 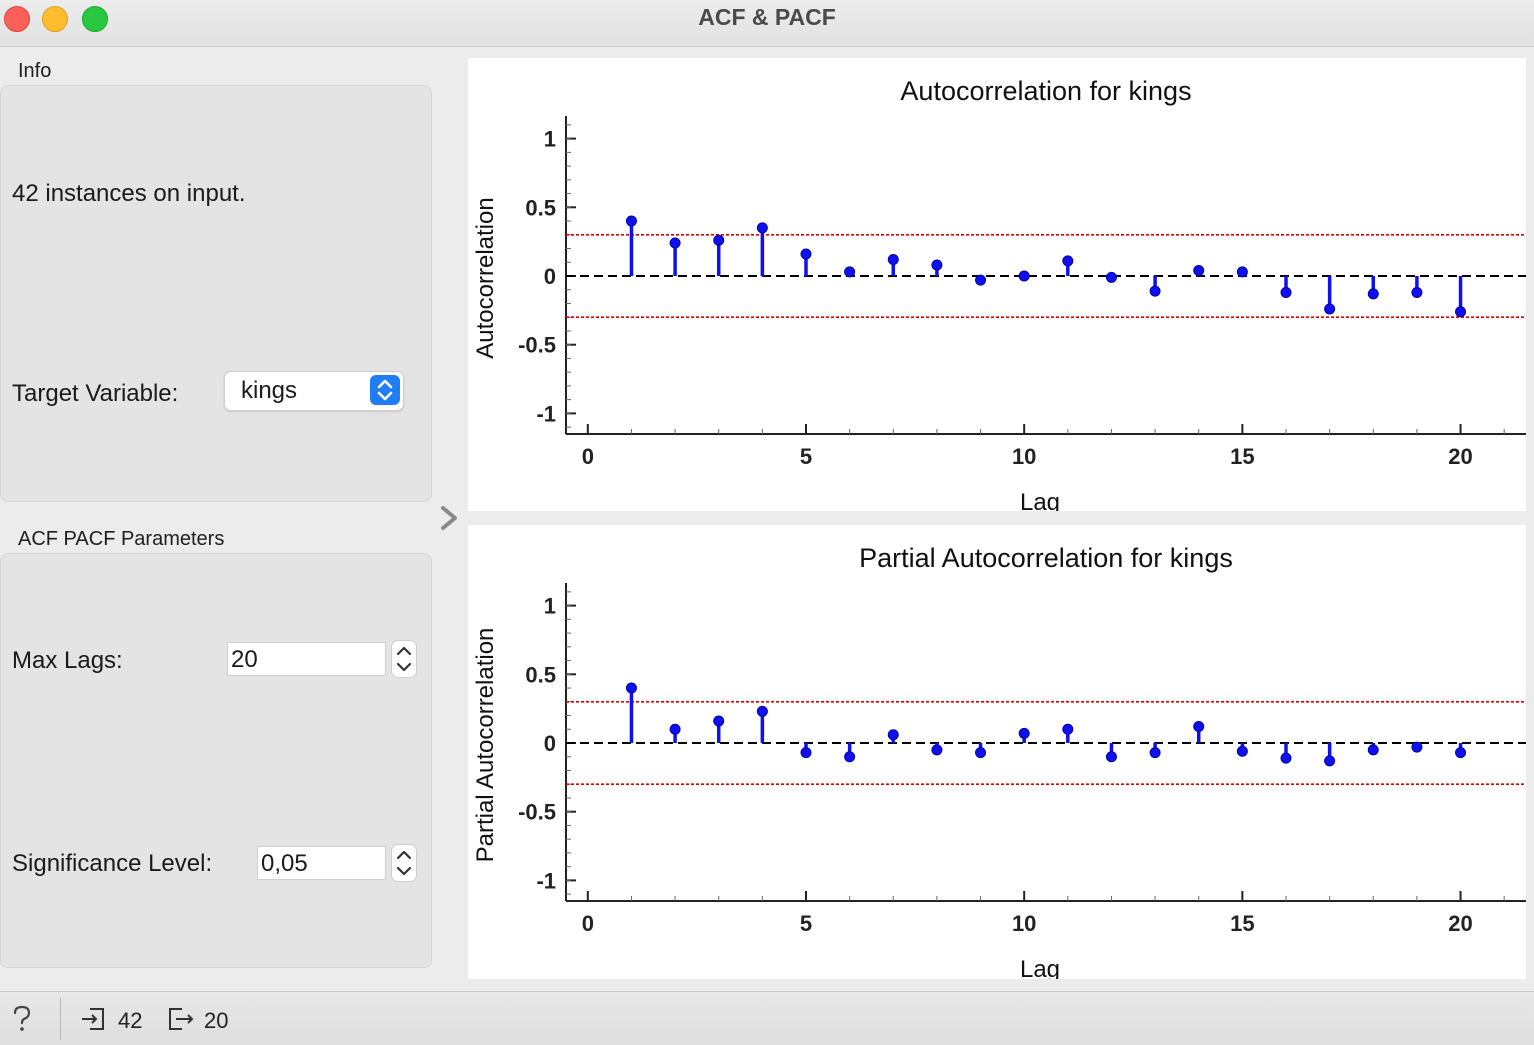 I want to click on significance-level-stepper, so click(x=404, y=863).